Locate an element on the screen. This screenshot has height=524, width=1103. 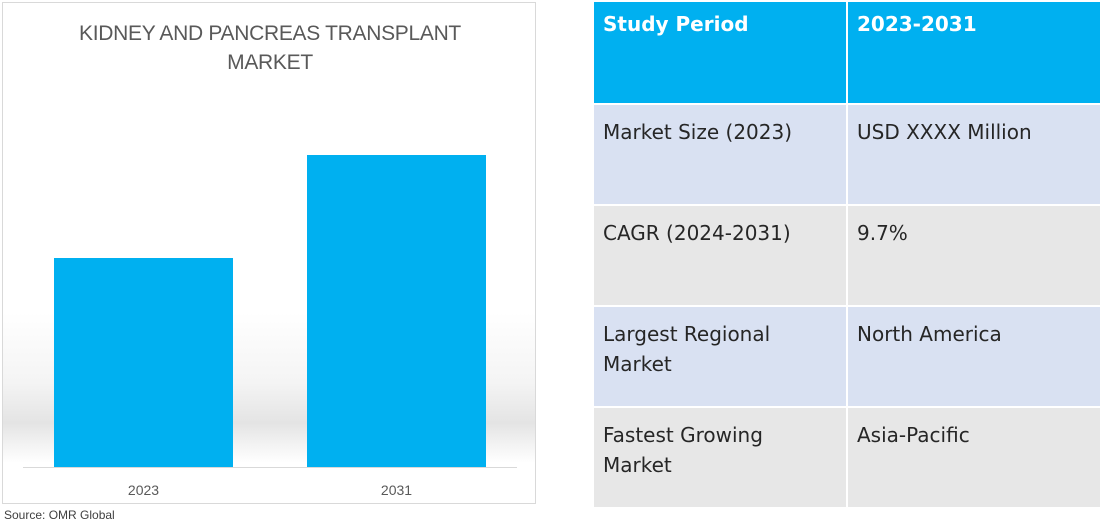
chart-title-line-2: MARKET is located at coordinates (270, 62).